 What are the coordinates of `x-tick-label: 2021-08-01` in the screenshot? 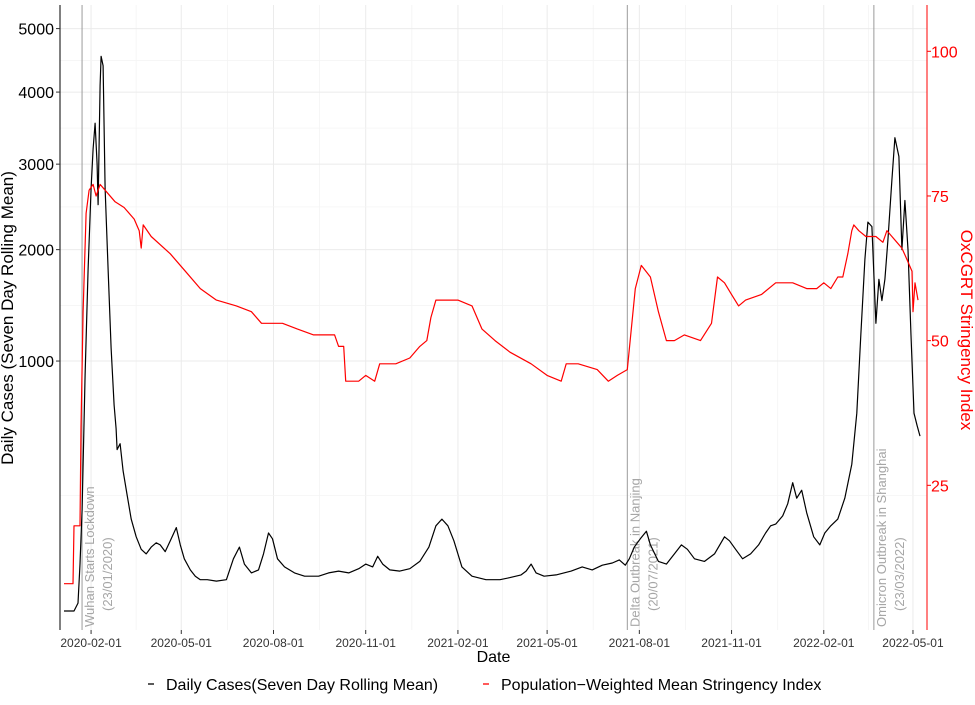 It's located at (640, 643).